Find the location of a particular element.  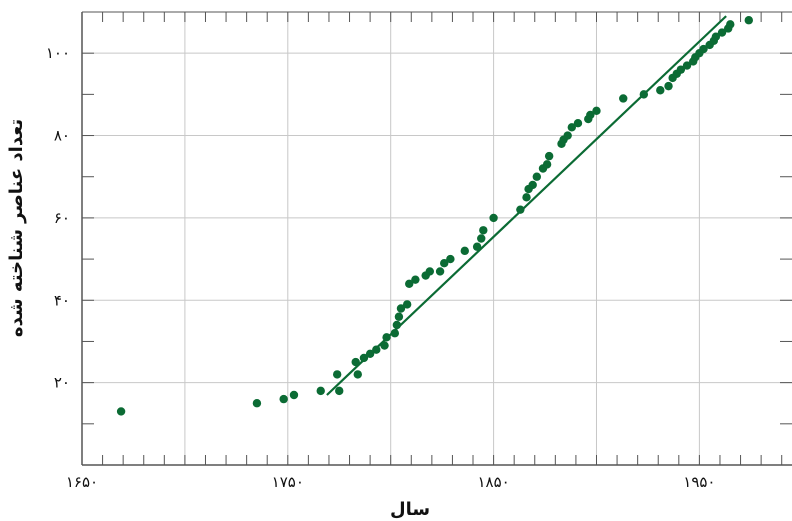

x-tick-label: ۱۹۵۰ is located at coordinates (699, 482).